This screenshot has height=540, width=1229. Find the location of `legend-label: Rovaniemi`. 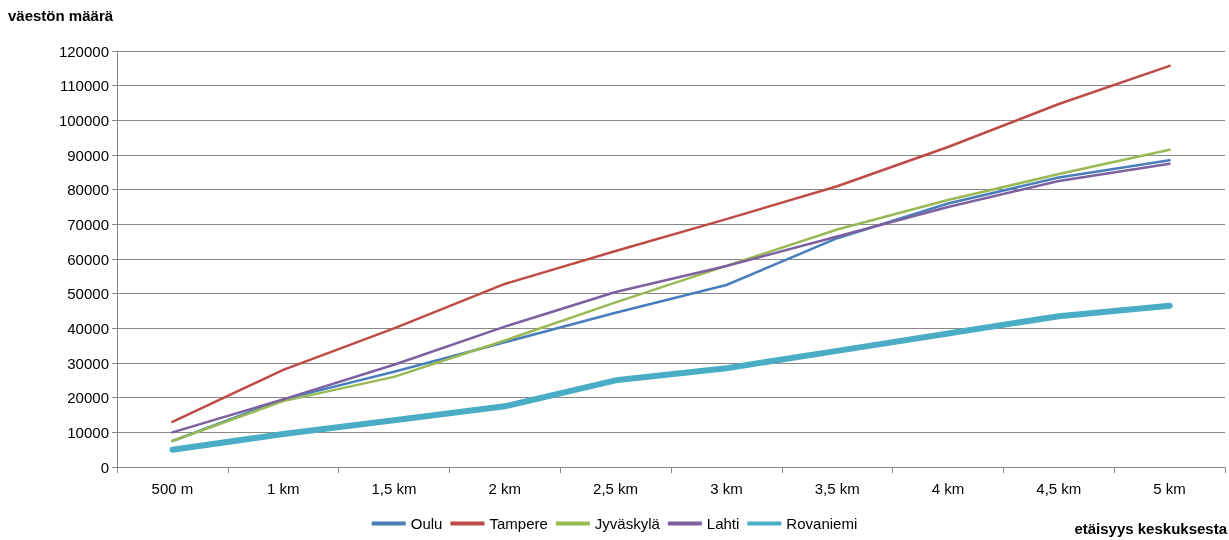

legend-label: Rovaniemi is located at coordinates (822, 523).